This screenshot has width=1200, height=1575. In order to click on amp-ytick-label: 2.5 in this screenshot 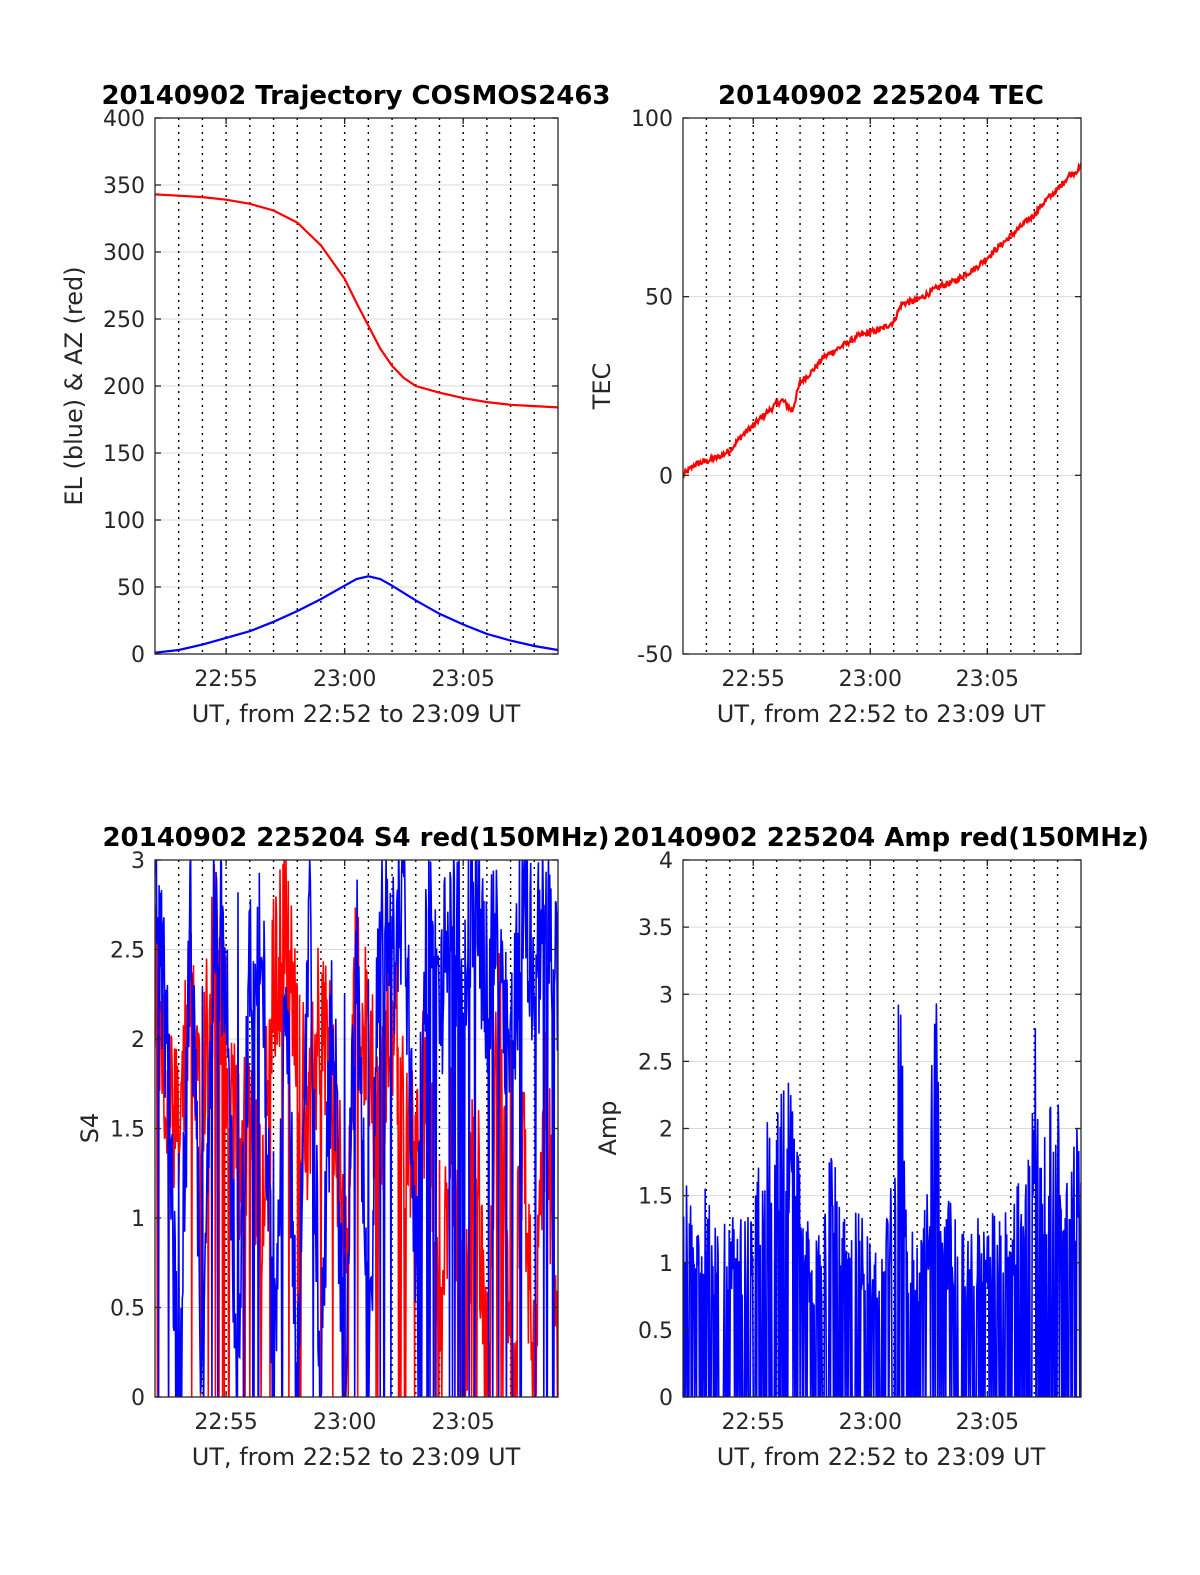, I will do `click(655, 1062)`.